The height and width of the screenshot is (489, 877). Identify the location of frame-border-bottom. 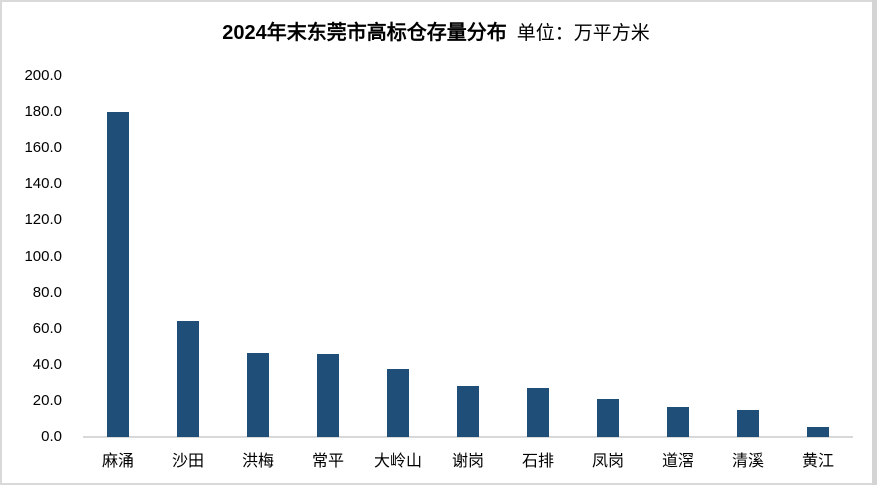
(438, 484).